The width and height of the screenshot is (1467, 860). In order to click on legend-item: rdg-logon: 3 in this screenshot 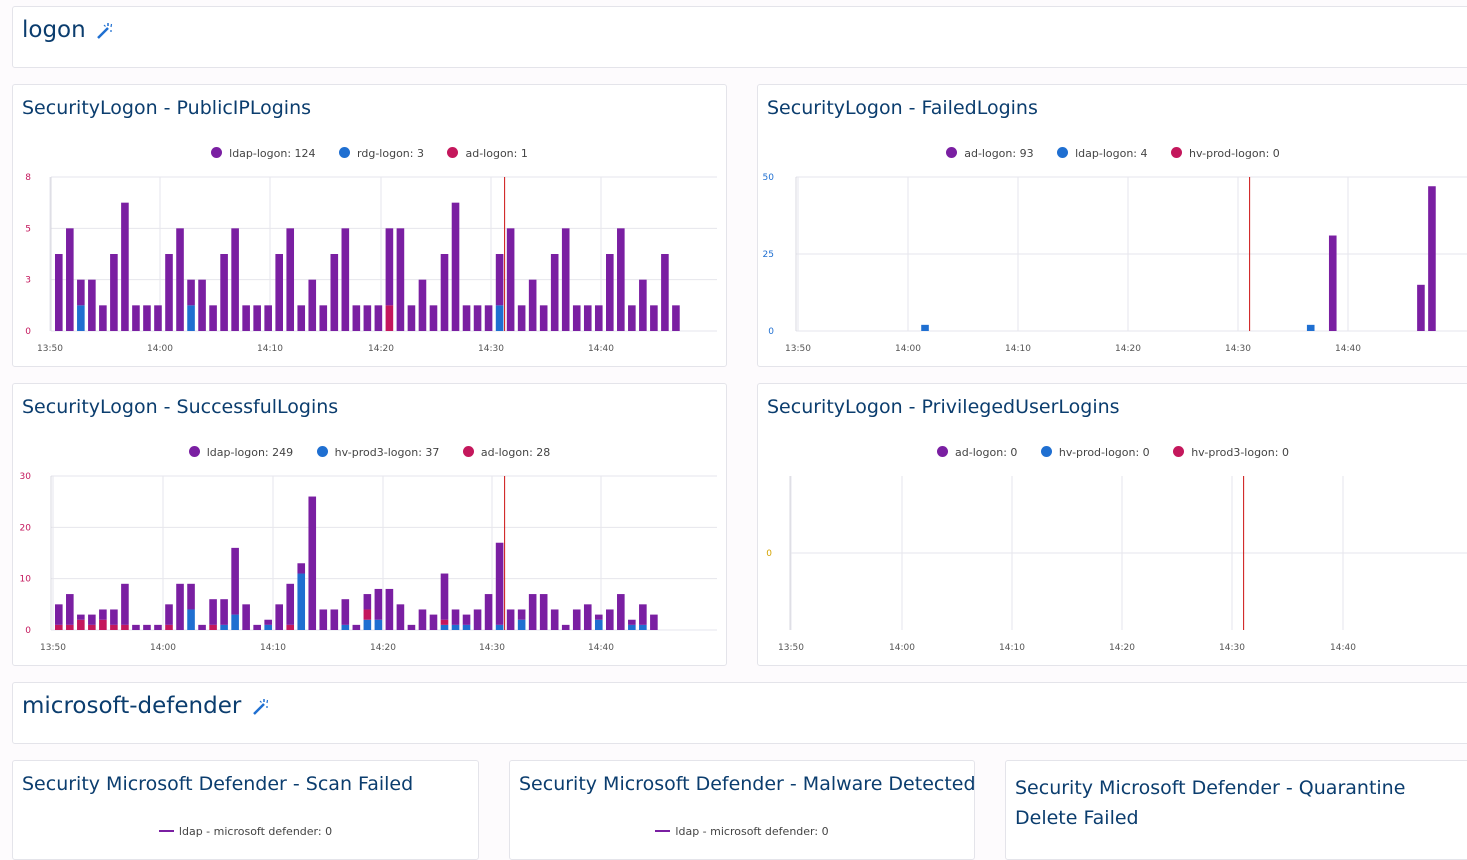, I will do `click(381, 153)`.